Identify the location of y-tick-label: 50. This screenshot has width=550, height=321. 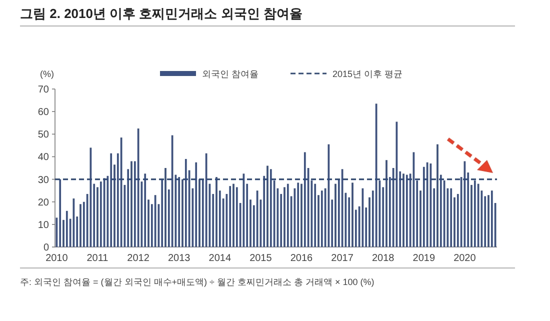
(44, 135).